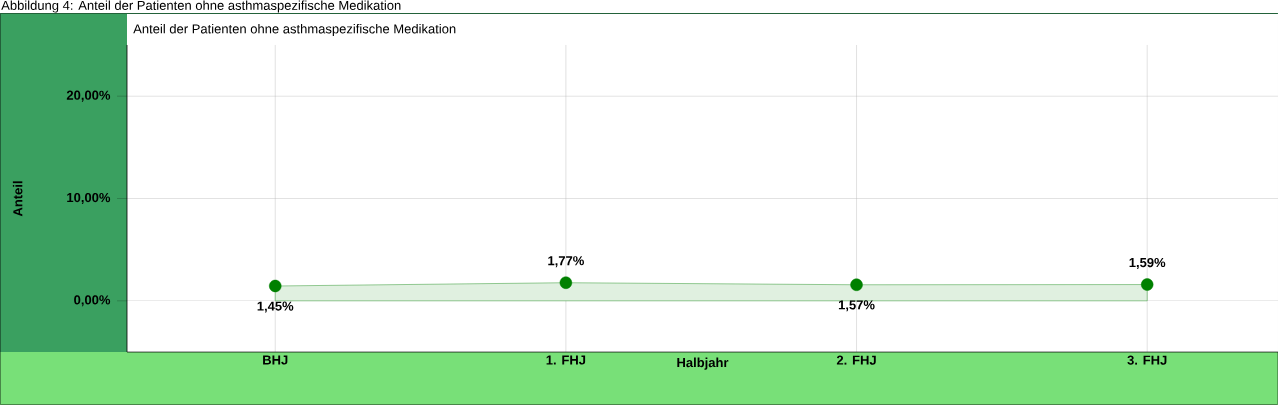 Image resolution: width=1278 pixels, height=405 pixels. What do you see at coordinates (275, 307) in the screenshot?
I see `data-label: 1,45%` at bounding box center [275, 307].